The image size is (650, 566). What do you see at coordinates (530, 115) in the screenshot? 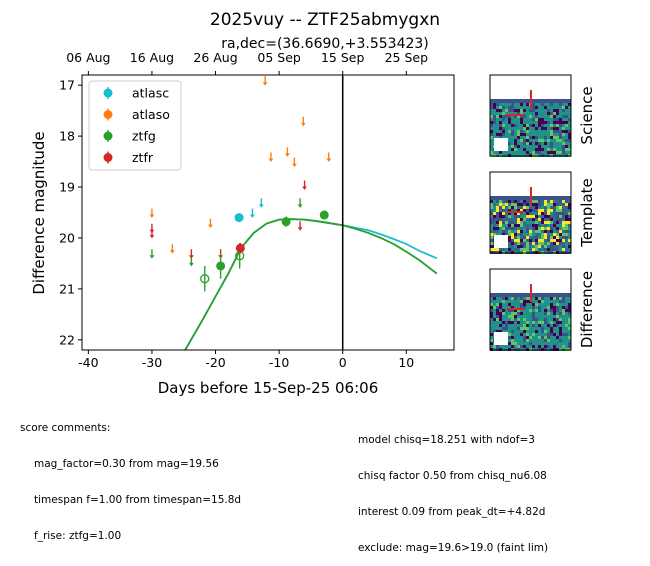
I see `stamp-border` at bounding box center [530, 115].